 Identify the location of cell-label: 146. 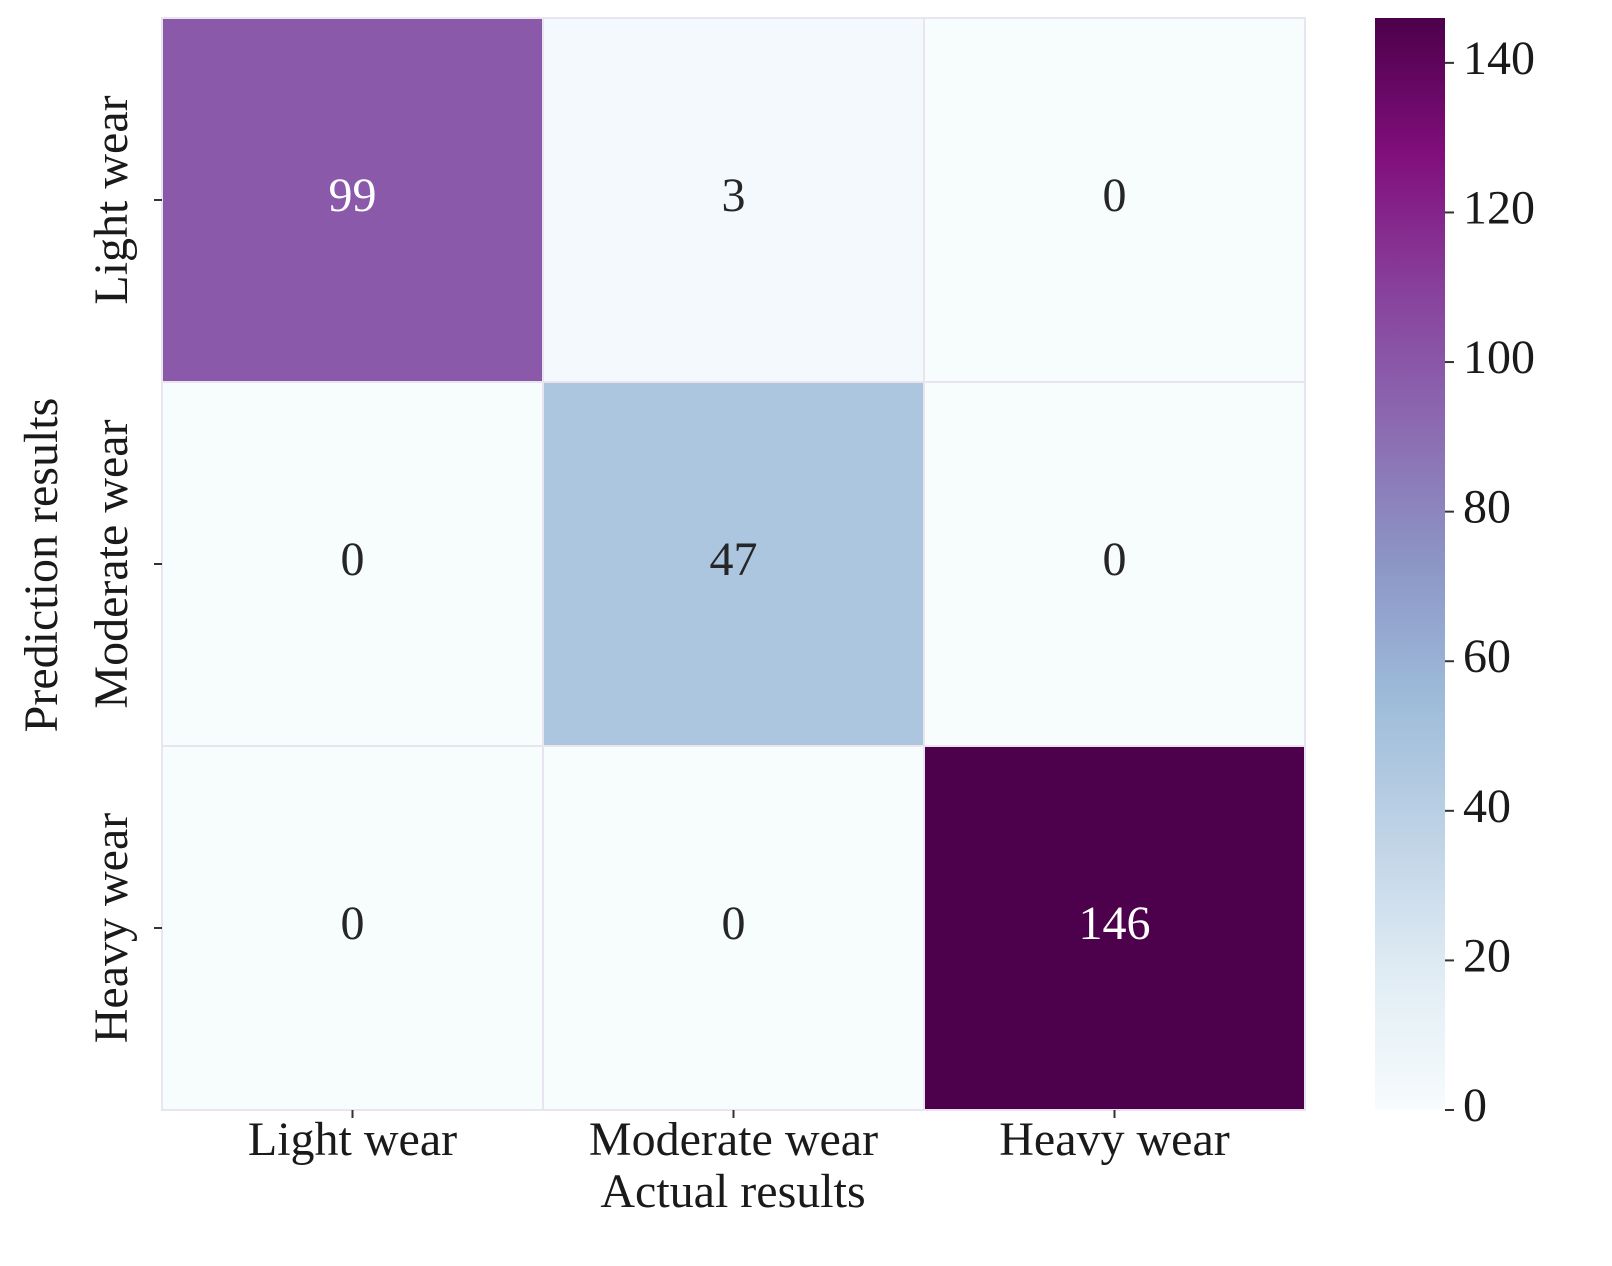
(1115, 923).